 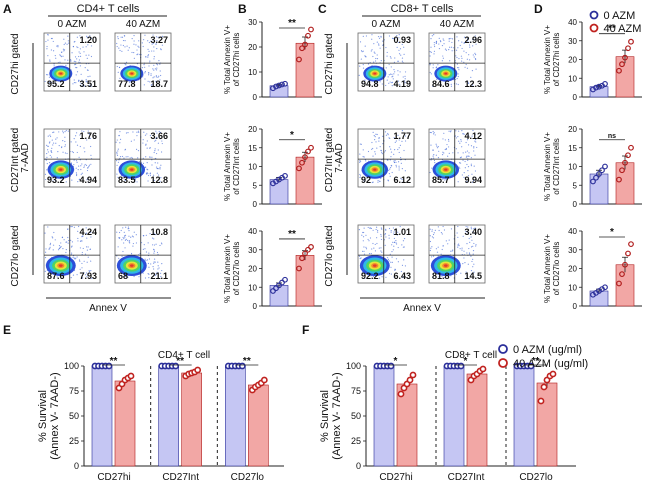 What do you see at coordinates (322, 9) in the screenshot?
I see `panel-label-c: C` at bounding box center [322, 9].